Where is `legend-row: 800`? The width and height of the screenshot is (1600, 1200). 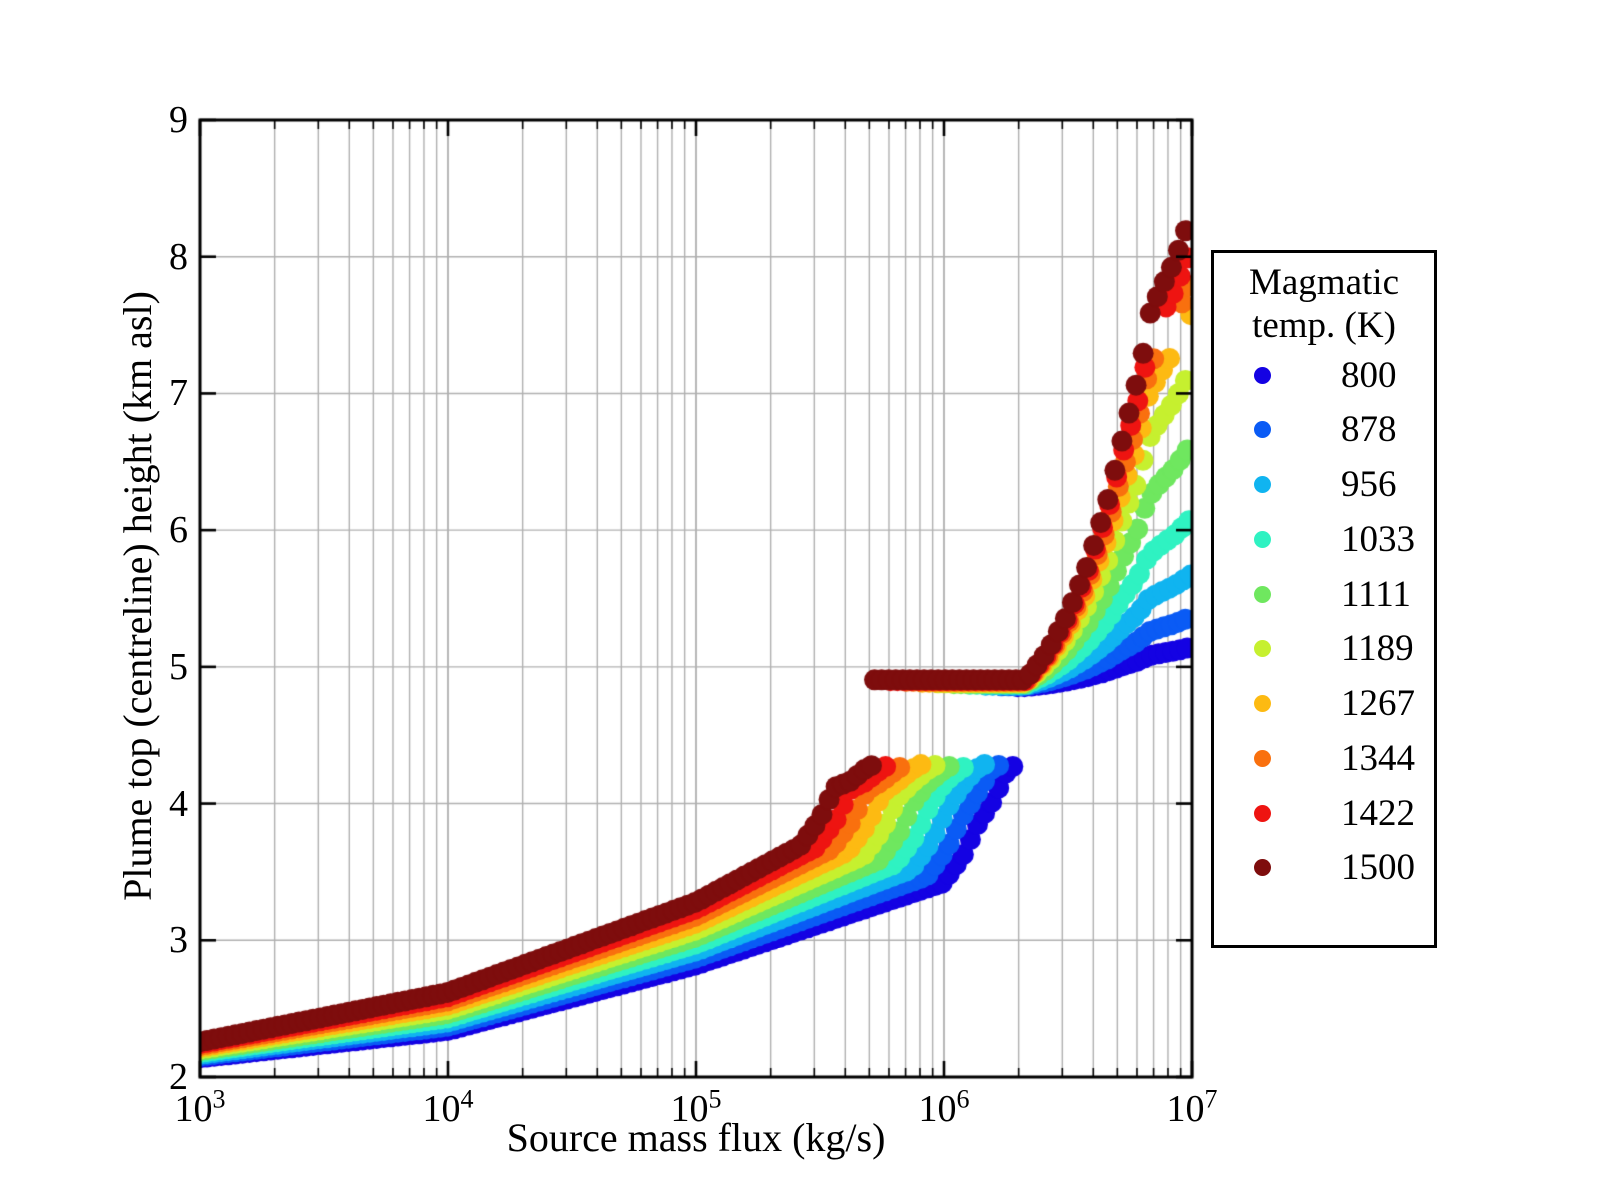 legend-row: 800 is located at coordinates (1324, 375).